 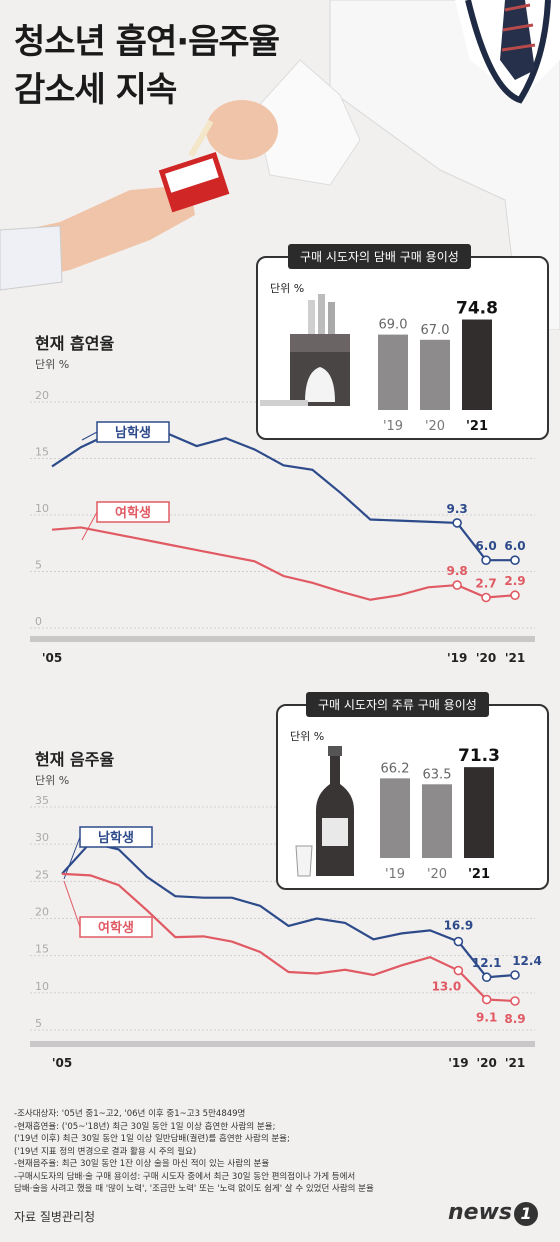 I want to click on y-tick-label: 35, so click(x=42, y=800).